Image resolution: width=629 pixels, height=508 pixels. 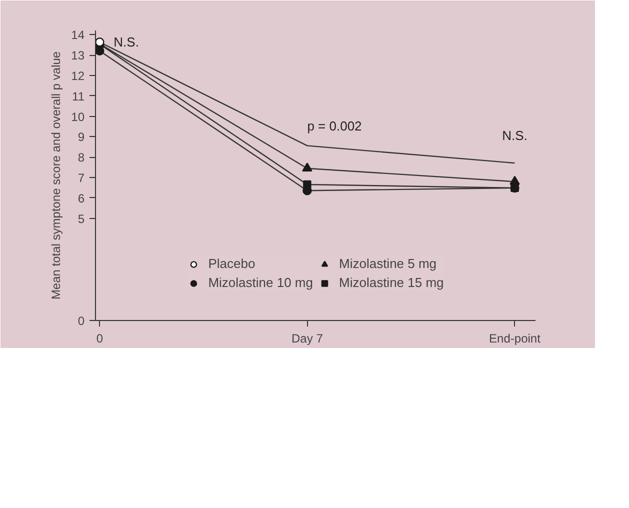 What do you see at coordinates (100, 339) in the screenshot?
I see `x-tick-label: 0` at bounding box center [100, 339].